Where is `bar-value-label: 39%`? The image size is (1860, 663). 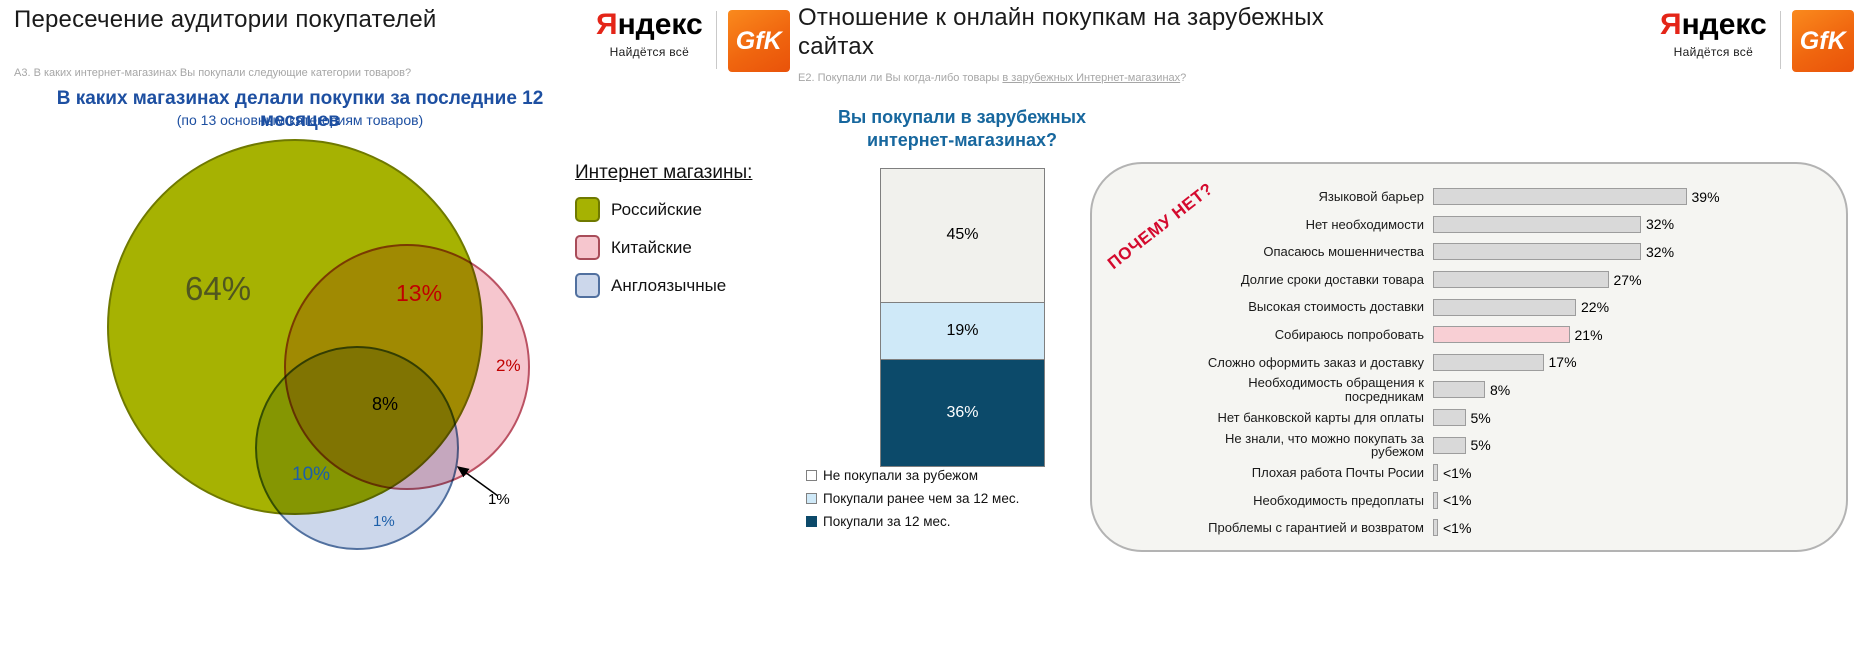
bar-value-label: 39% is located at coordinates (1705, 196).